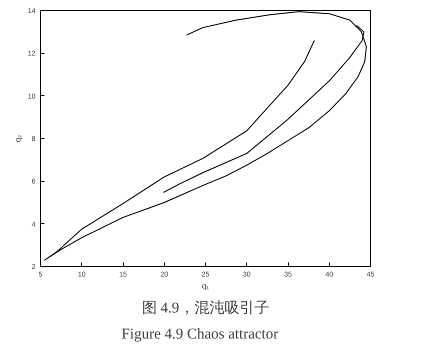  Describe the element at coordinates (206, 308) in the screenshot. I see `caption: 图 4.9，混沌吸引子` at that location.